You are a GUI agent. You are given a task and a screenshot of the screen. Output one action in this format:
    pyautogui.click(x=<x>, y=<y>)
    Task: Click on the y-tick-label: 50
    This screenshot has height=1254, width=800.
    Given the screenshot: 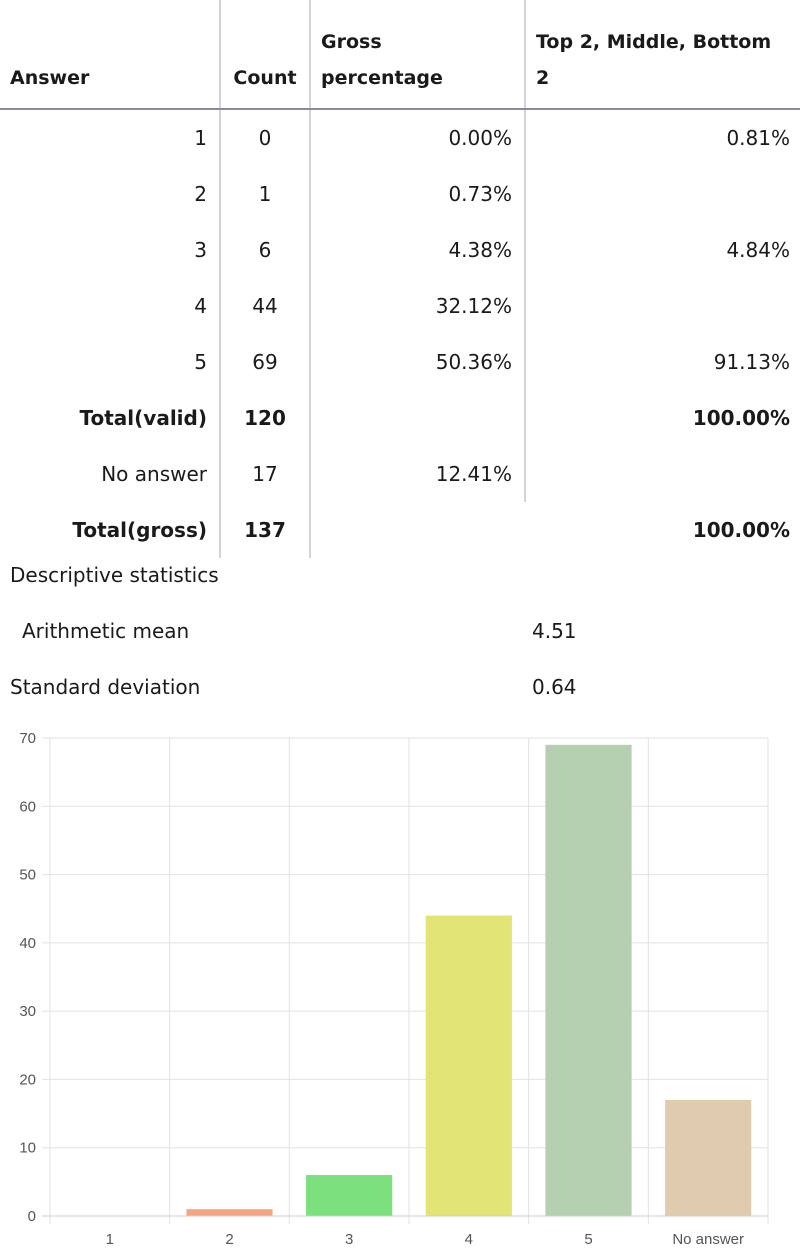 What is the action you would take?
    pyautogui.click(x=27, y=875)
    